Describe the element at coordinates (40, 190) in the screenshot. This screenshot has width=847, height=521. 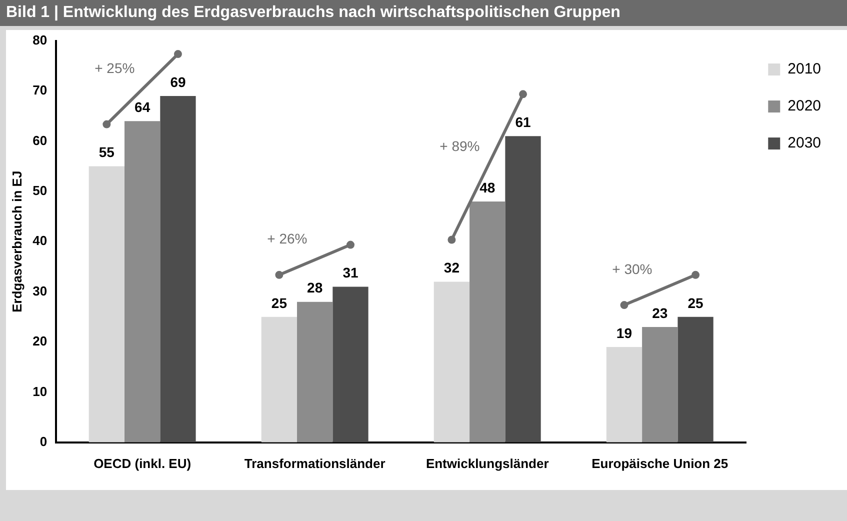
I see `y-tick-label: 50` at that location.